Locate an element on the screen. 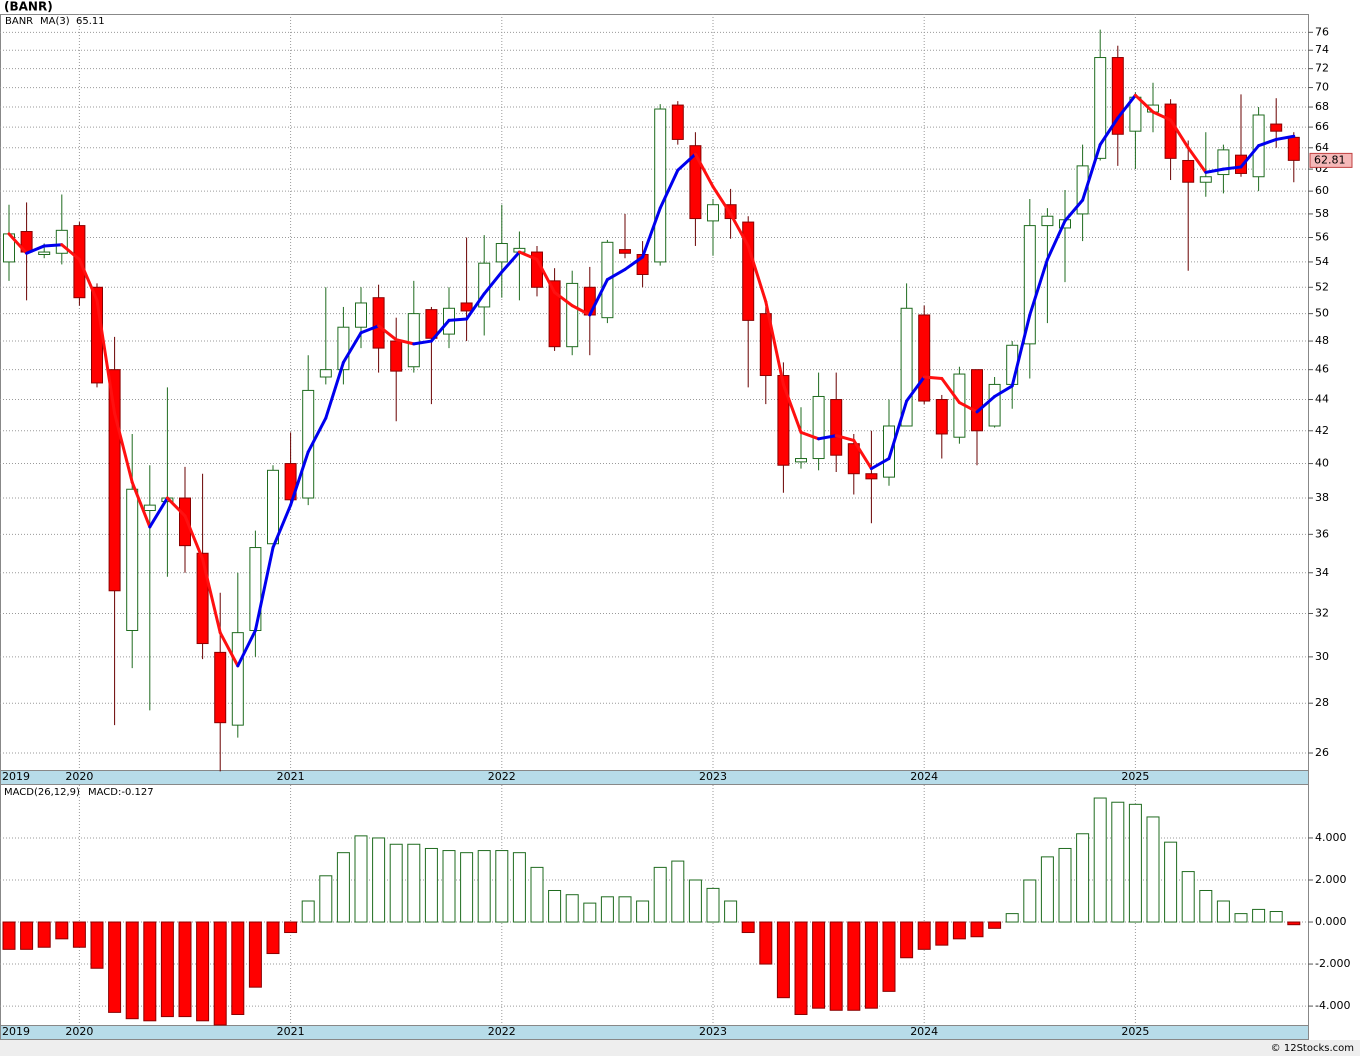 The image size is (1360, 1056). footer: © 12Stocks.com is located at coordinates (1312, 1048).